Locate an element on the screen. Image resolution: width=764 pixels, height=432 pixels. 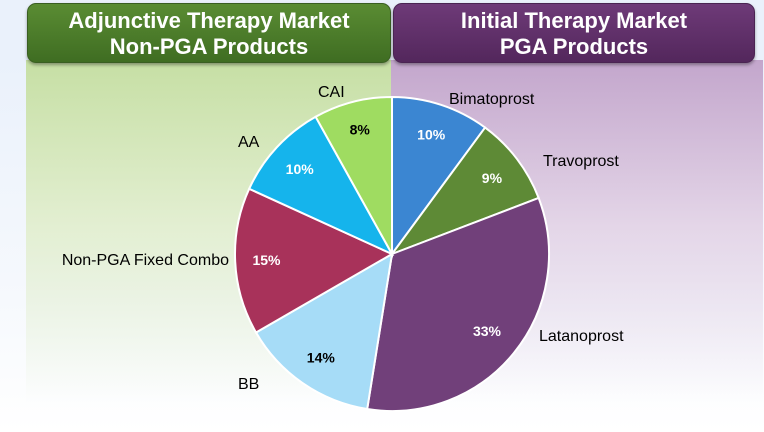
adjunctive-header-line2: Non-PGA Products is located at coordinates (209, 46).